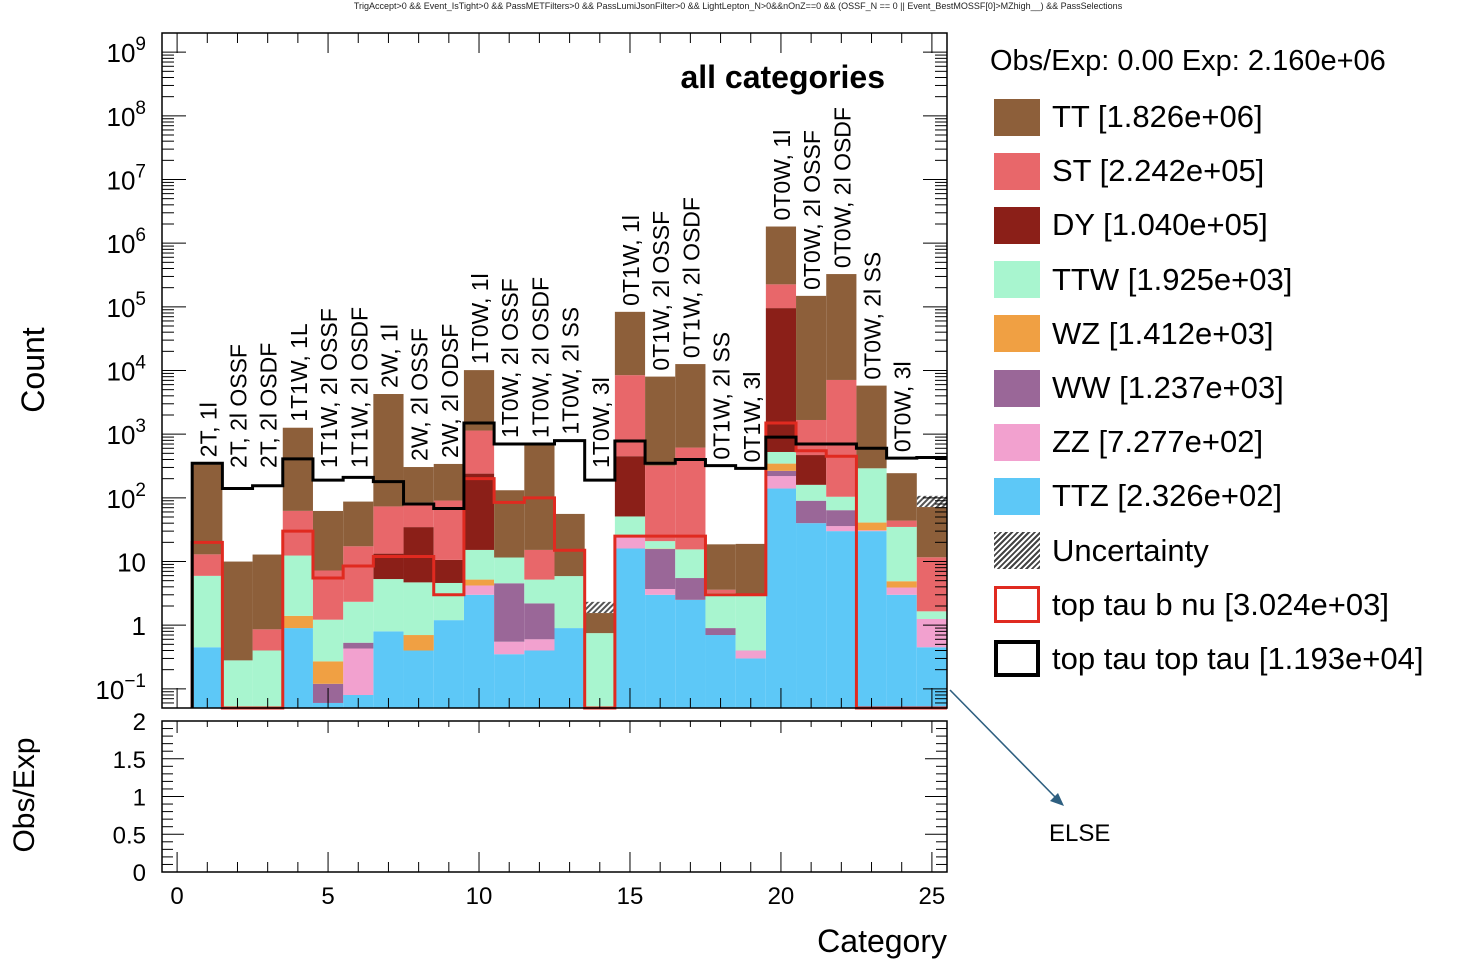 The width and height of the screenshot is (1476, 966). I want to click on legend-entry-label: TTW [1.925e+03], so click(1172, 279).